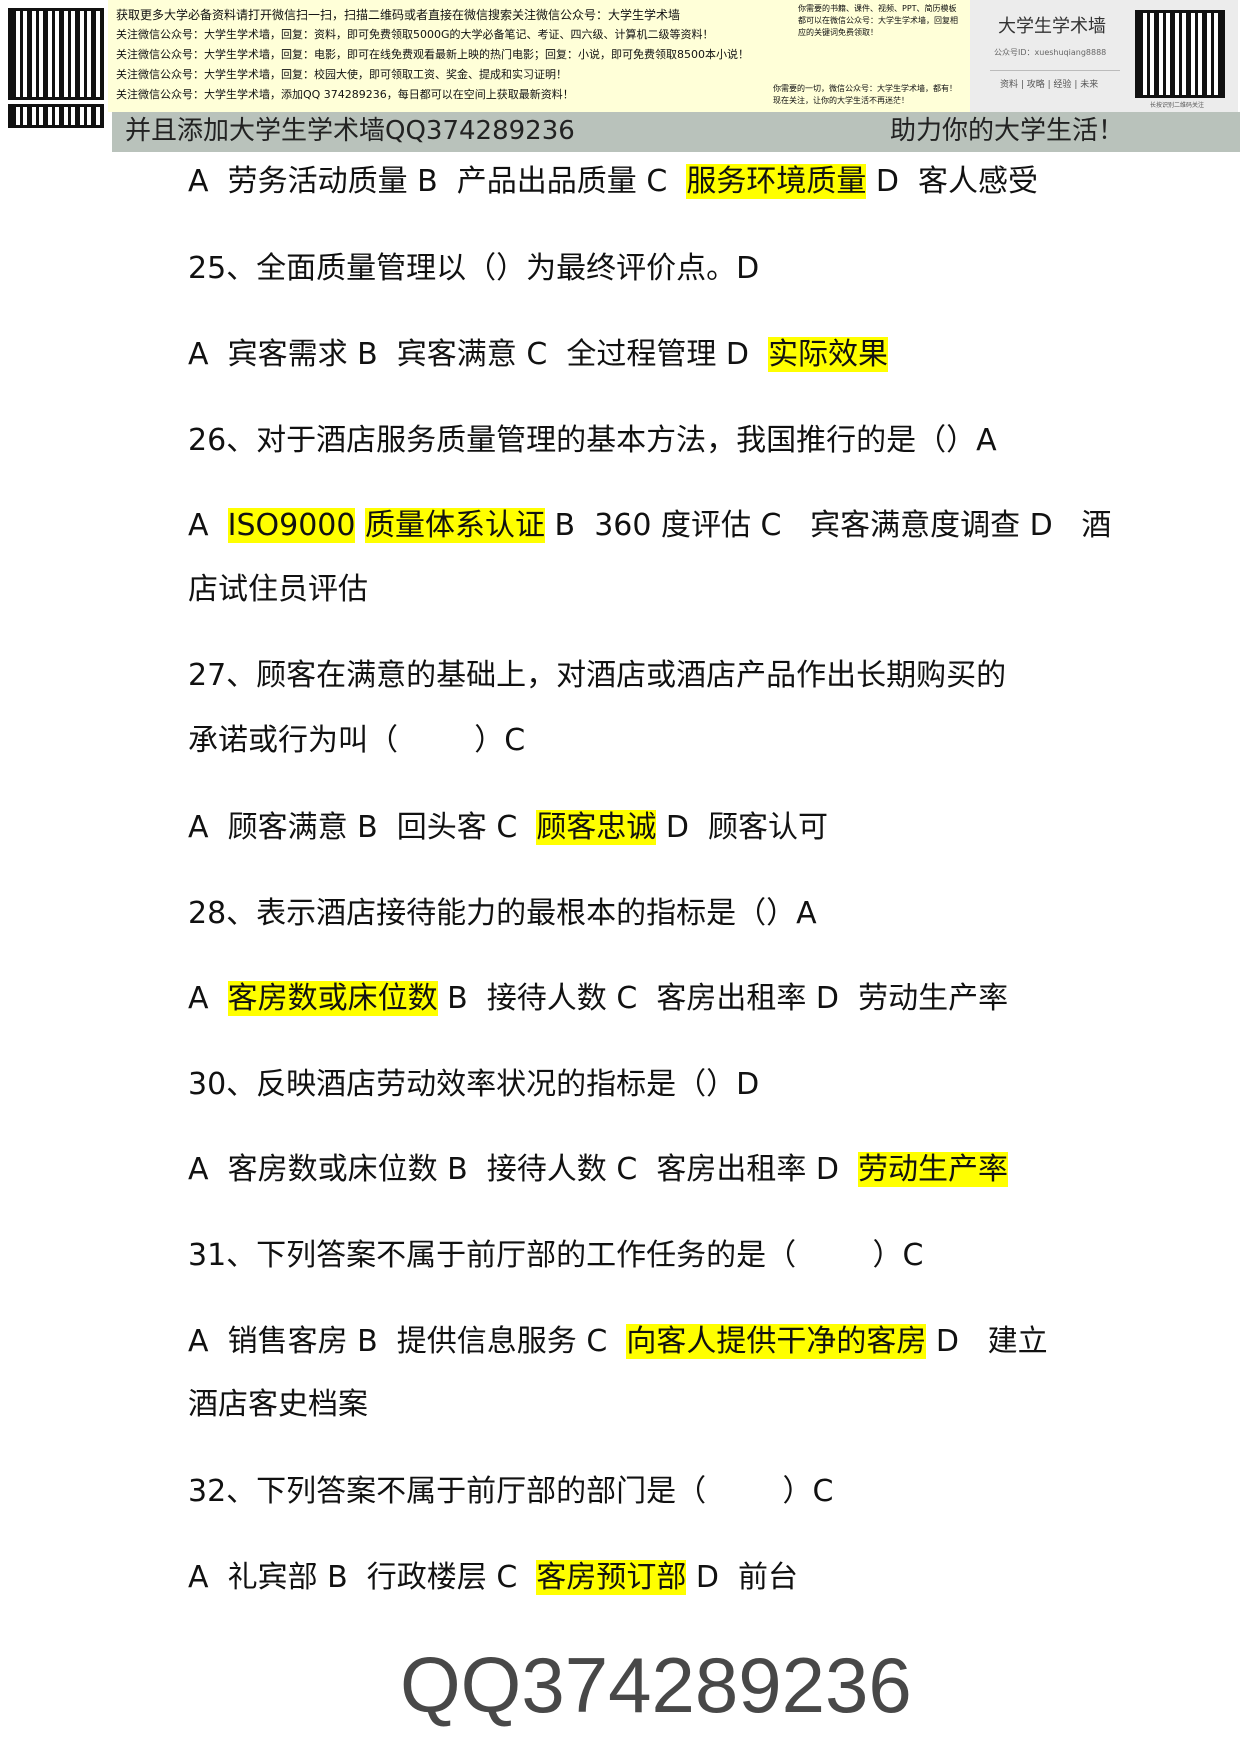 This screenshot has width=1240, height=1754. I want to click on text-segment: A 销售客房 B 提供信息服务 C, so click(407, 1341).